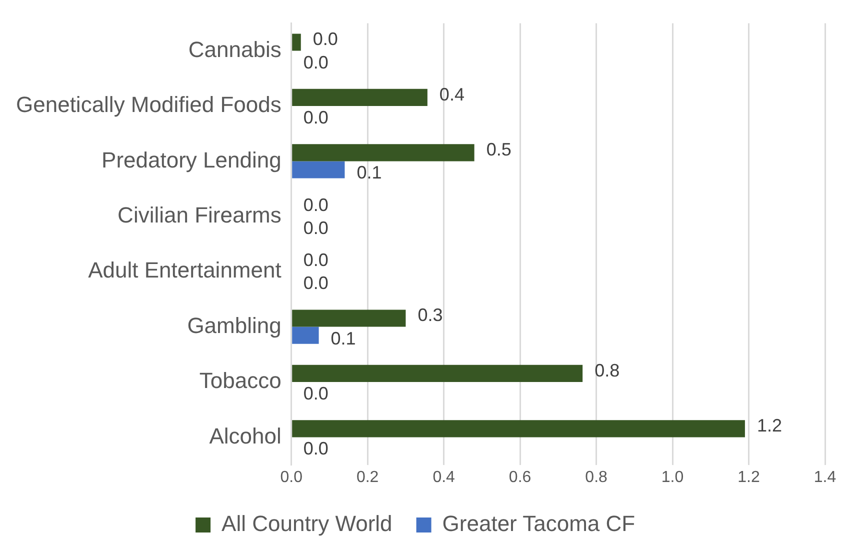 The height and width of the screenshot is (552, 853). Describe the element at coordinates (499, 150) in the screenshot. I see `data-label: 0.5` at that location.